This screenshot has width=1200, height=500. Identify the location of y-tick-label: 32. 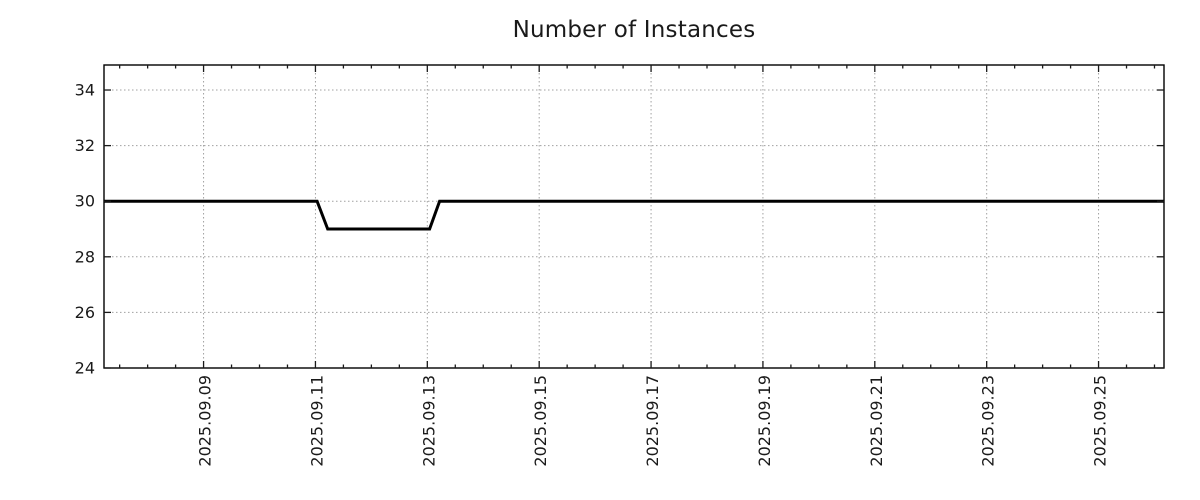
(85, 145).